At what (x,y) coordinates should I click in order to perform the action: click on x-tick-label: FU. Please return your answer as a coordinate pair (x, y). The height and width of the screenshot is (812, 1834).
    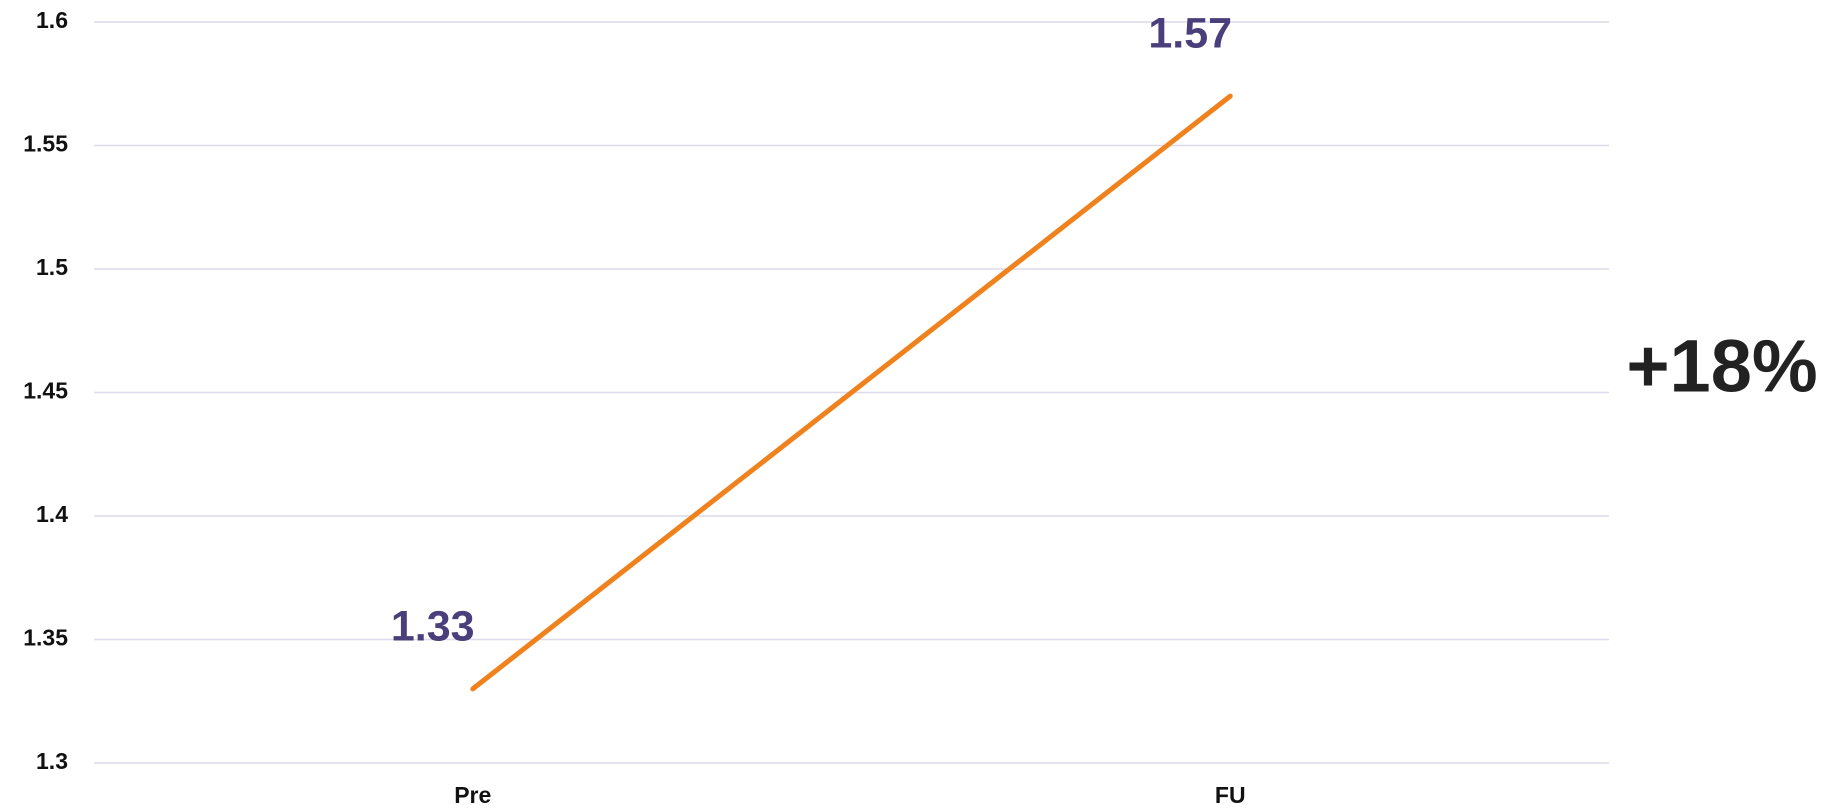
    Looking at the image, I should click on (1230, 795).